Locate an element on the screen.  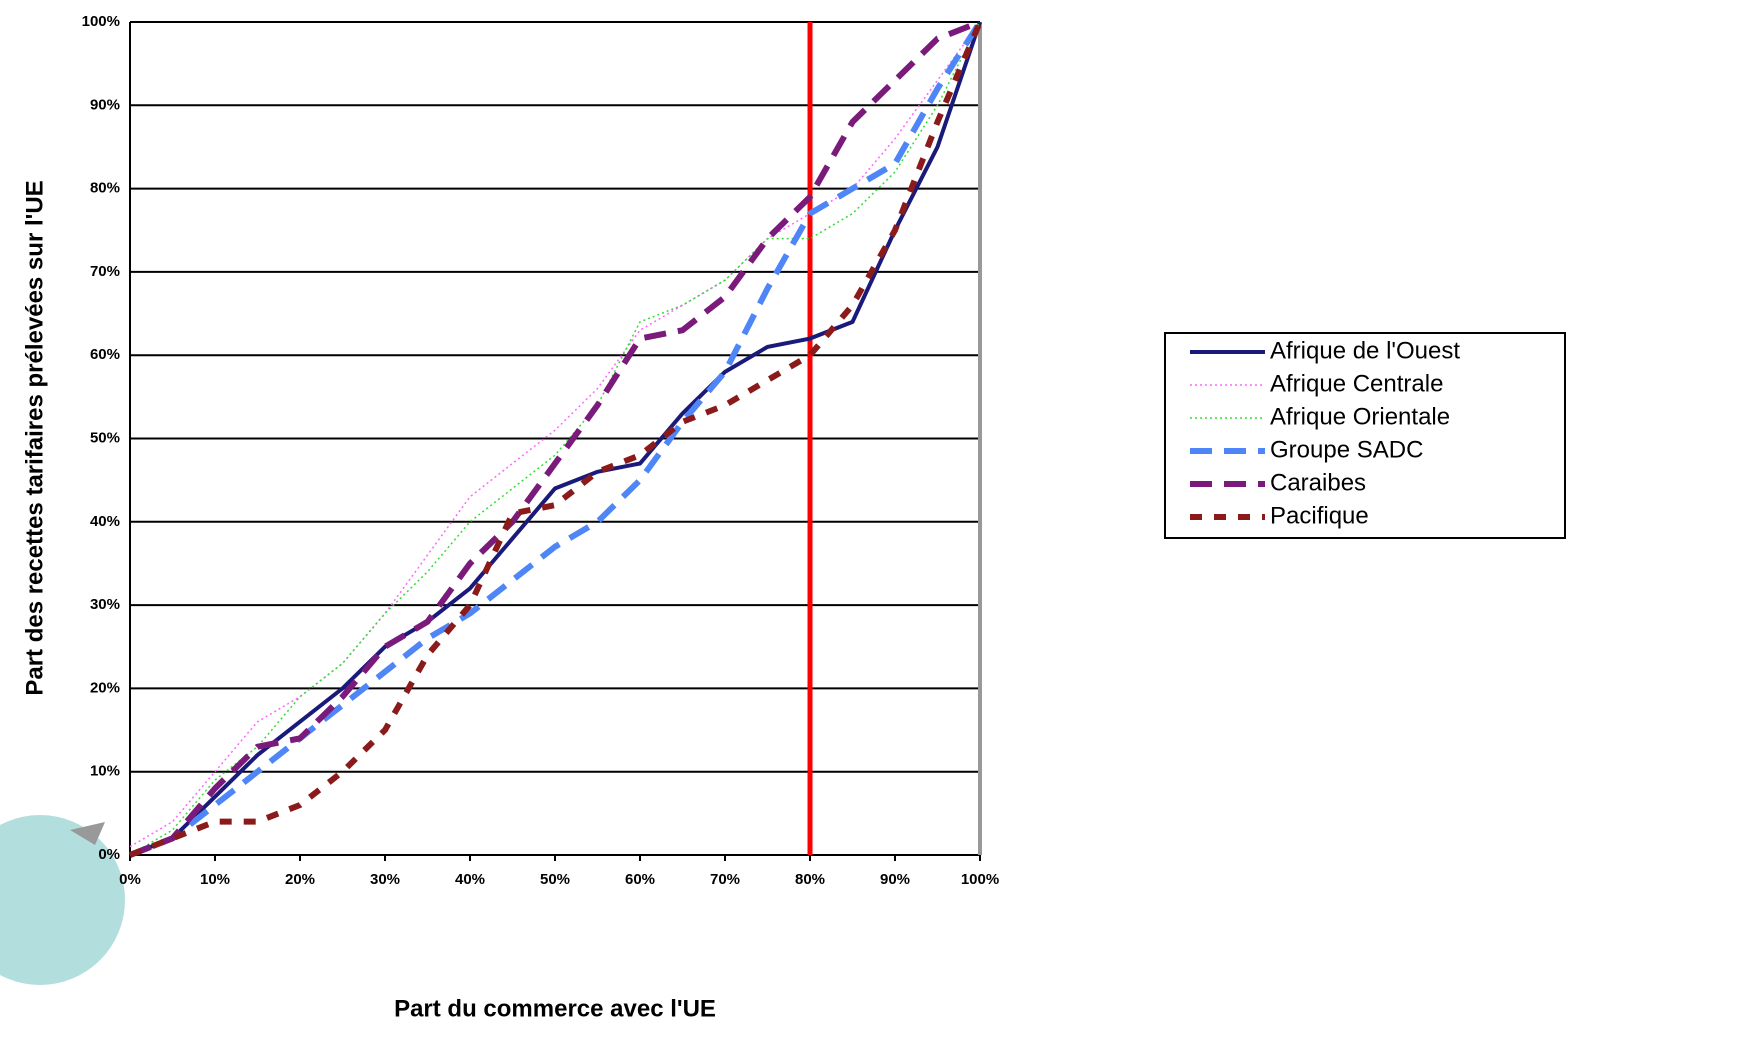
y-tick-label: 90% is located at coordinates (105, 104).